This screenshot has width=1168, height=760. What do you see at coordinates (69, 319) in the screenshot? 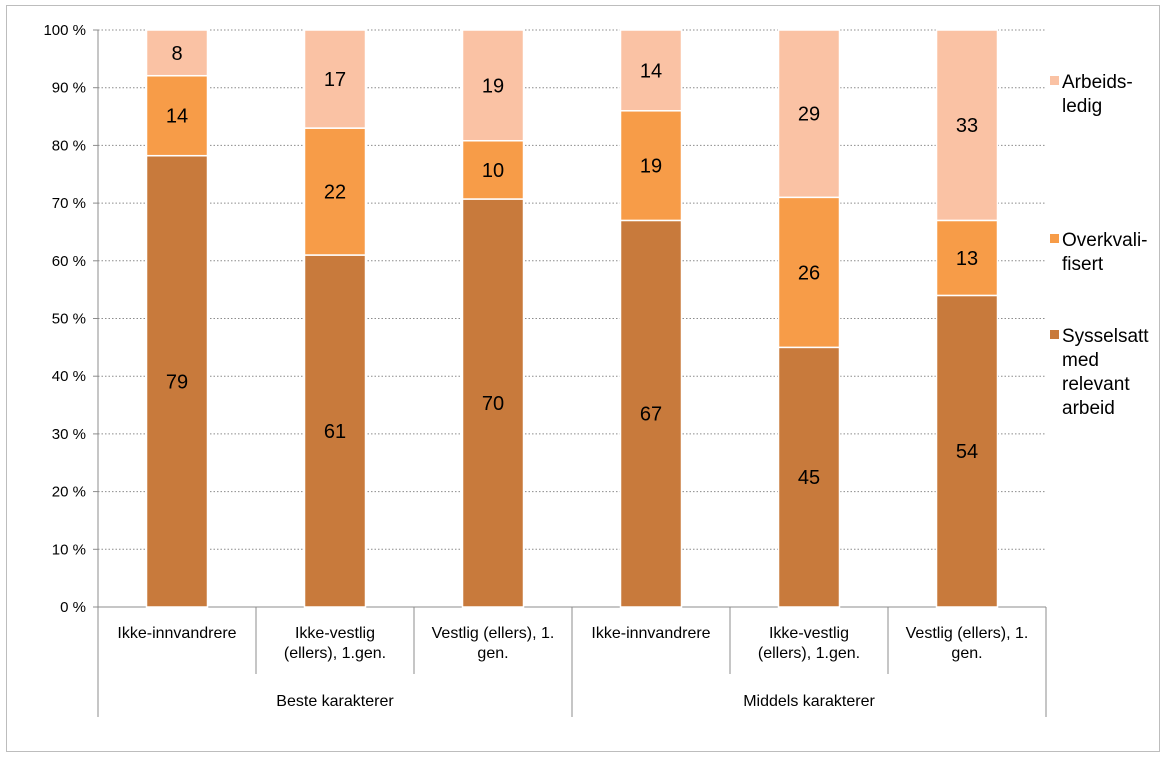
I see `y-tick-label: 50 %` at bounding box center [69, 319].